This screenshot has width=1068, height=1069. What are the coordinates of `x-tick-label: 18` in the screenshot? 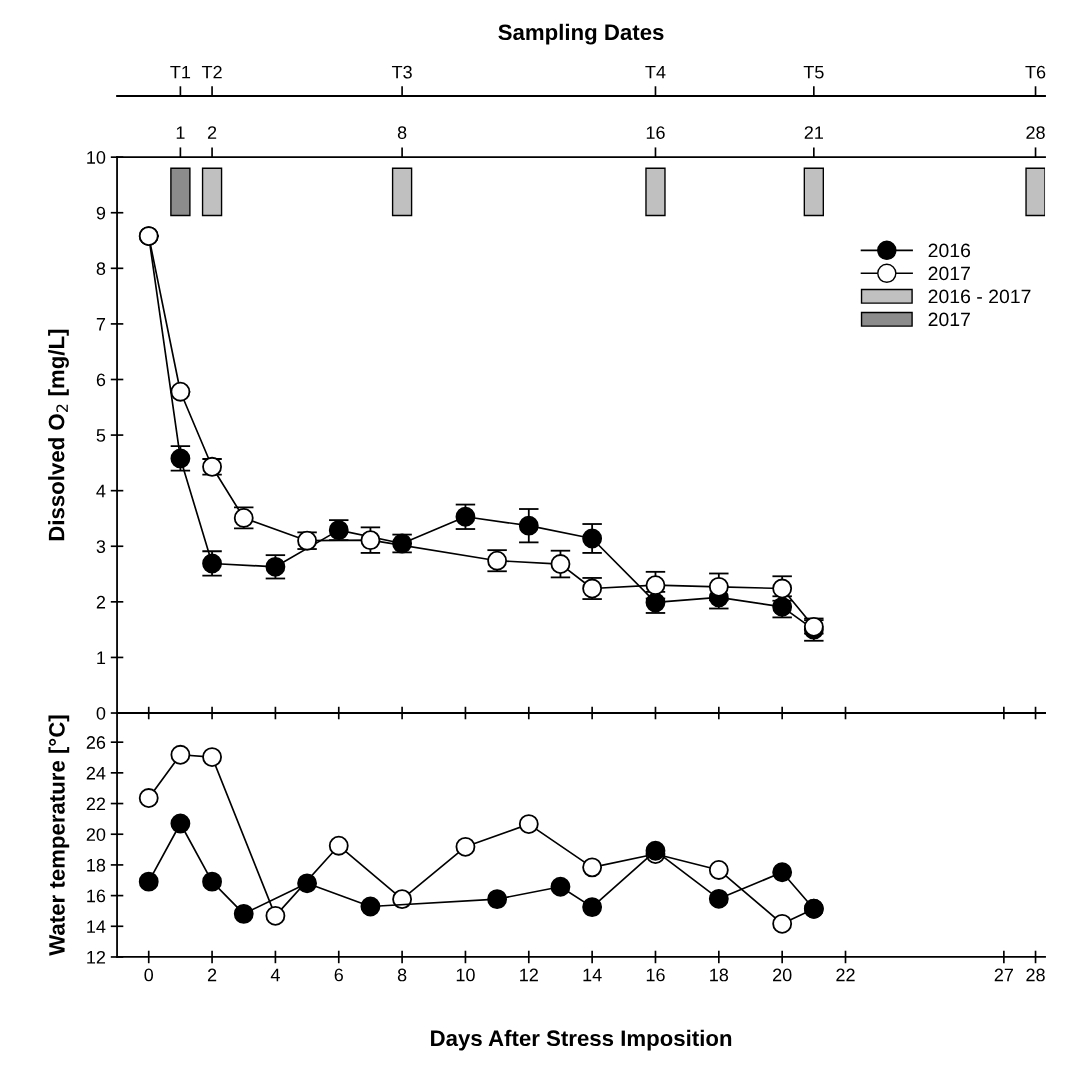 It's located at (719, 975).